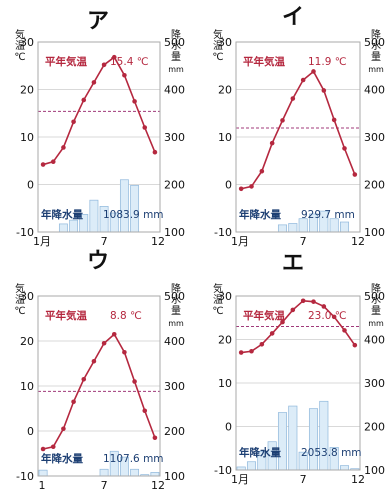 This screenshot has width=388, height=494. What do you see at coordinates (129, 62) in the screenshot?
I see `annual-mean-value: 15.4 ℃` at bounding box center [129, 62].